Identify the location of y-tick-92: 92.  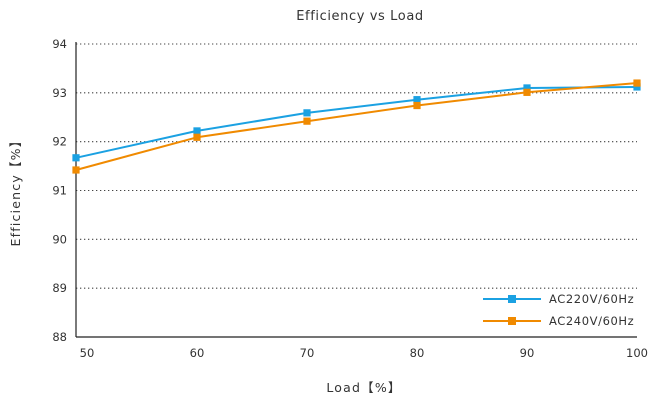
(59, 142).